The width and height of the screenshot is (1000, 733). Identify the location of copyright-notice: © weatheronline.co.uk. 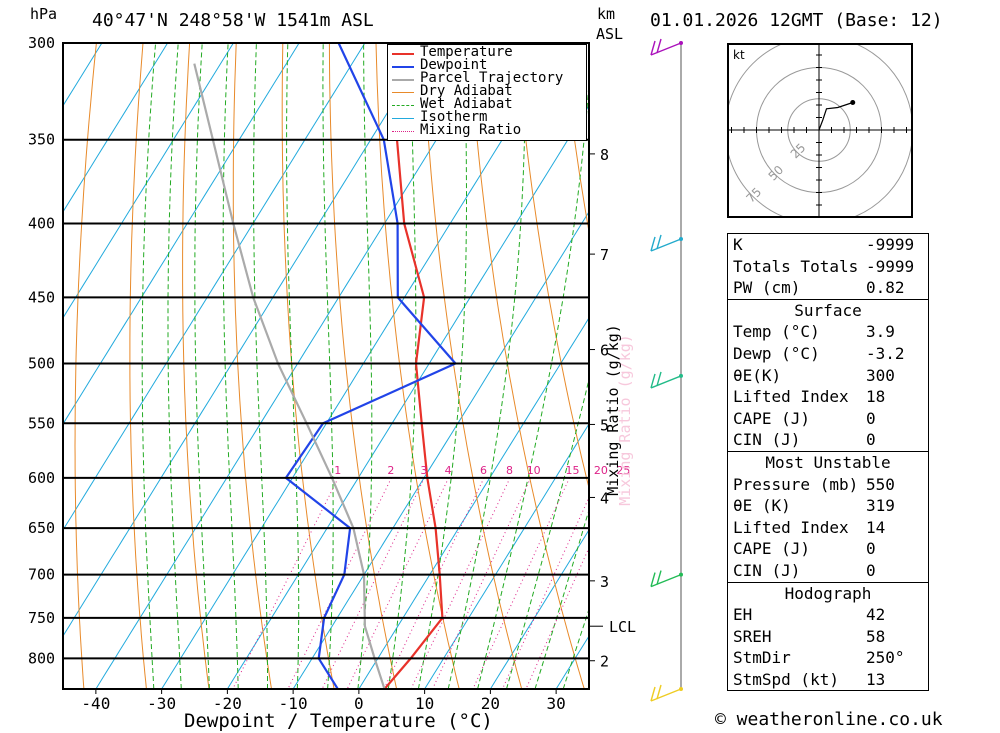
(829, 719).